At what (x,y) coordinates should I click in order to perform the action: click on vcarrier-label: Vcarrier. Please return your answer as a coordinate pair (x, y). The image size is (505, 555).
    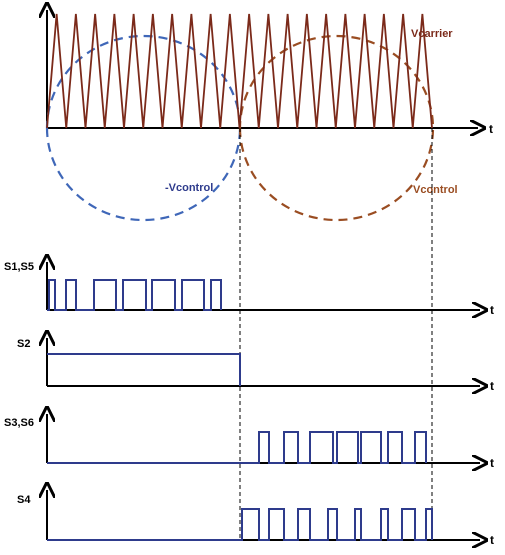
    Looking at the image, I should click on (432, 34).